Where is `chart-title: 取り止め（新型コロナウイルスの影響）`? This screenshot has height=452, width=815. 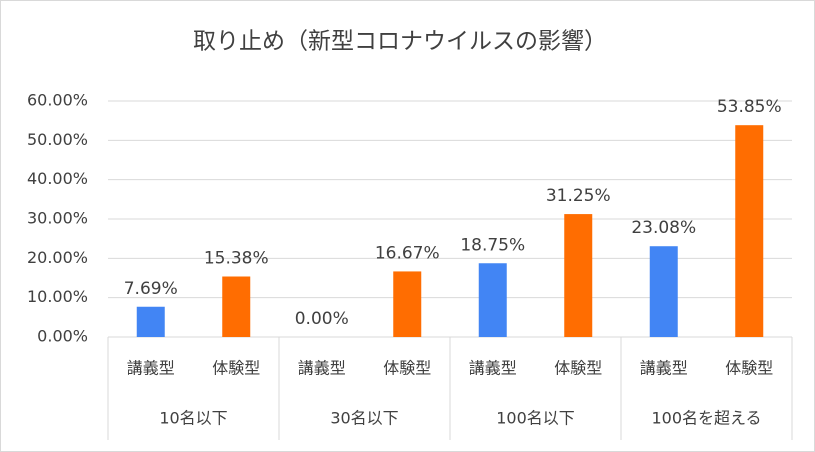
chart-title: 取り止め（新型コロナウイルスの影響） is located at coordinates (400, 42).